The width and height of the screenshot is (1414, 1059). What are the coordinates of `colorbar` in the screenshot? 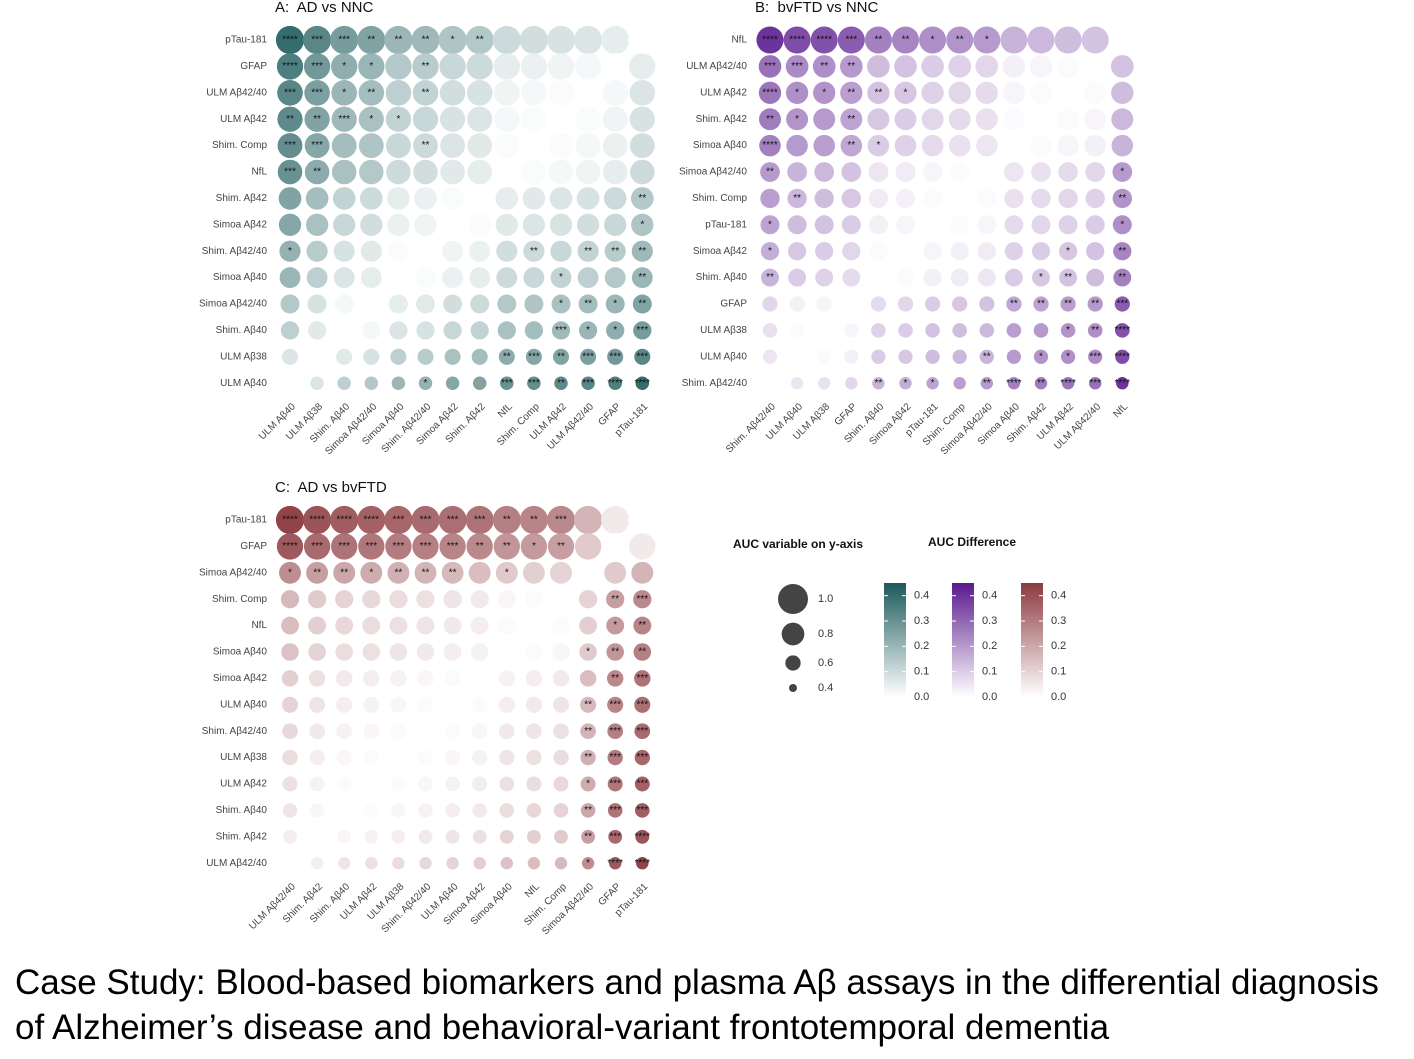 It's located at (963, 640).